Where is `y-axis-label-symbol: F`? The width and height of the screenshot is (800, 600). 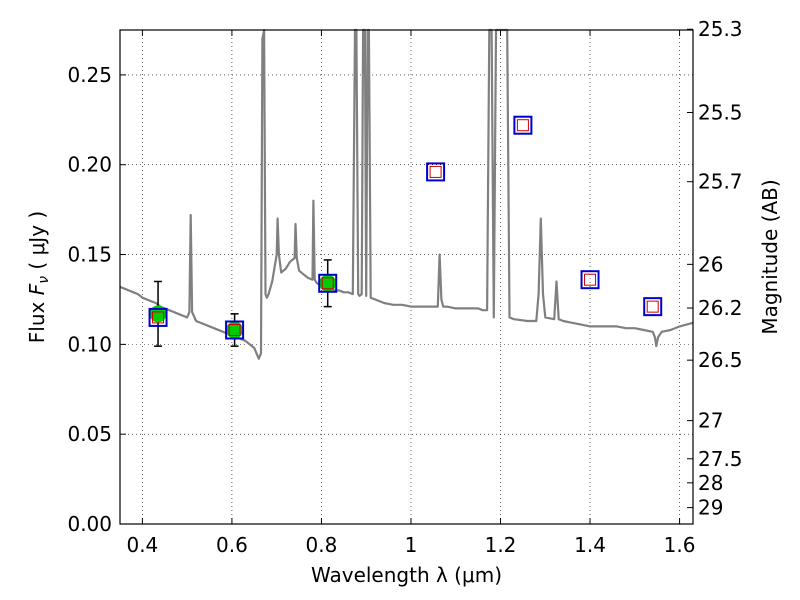 y-axis-label-symbol: F is located at coordinates (37, 289).